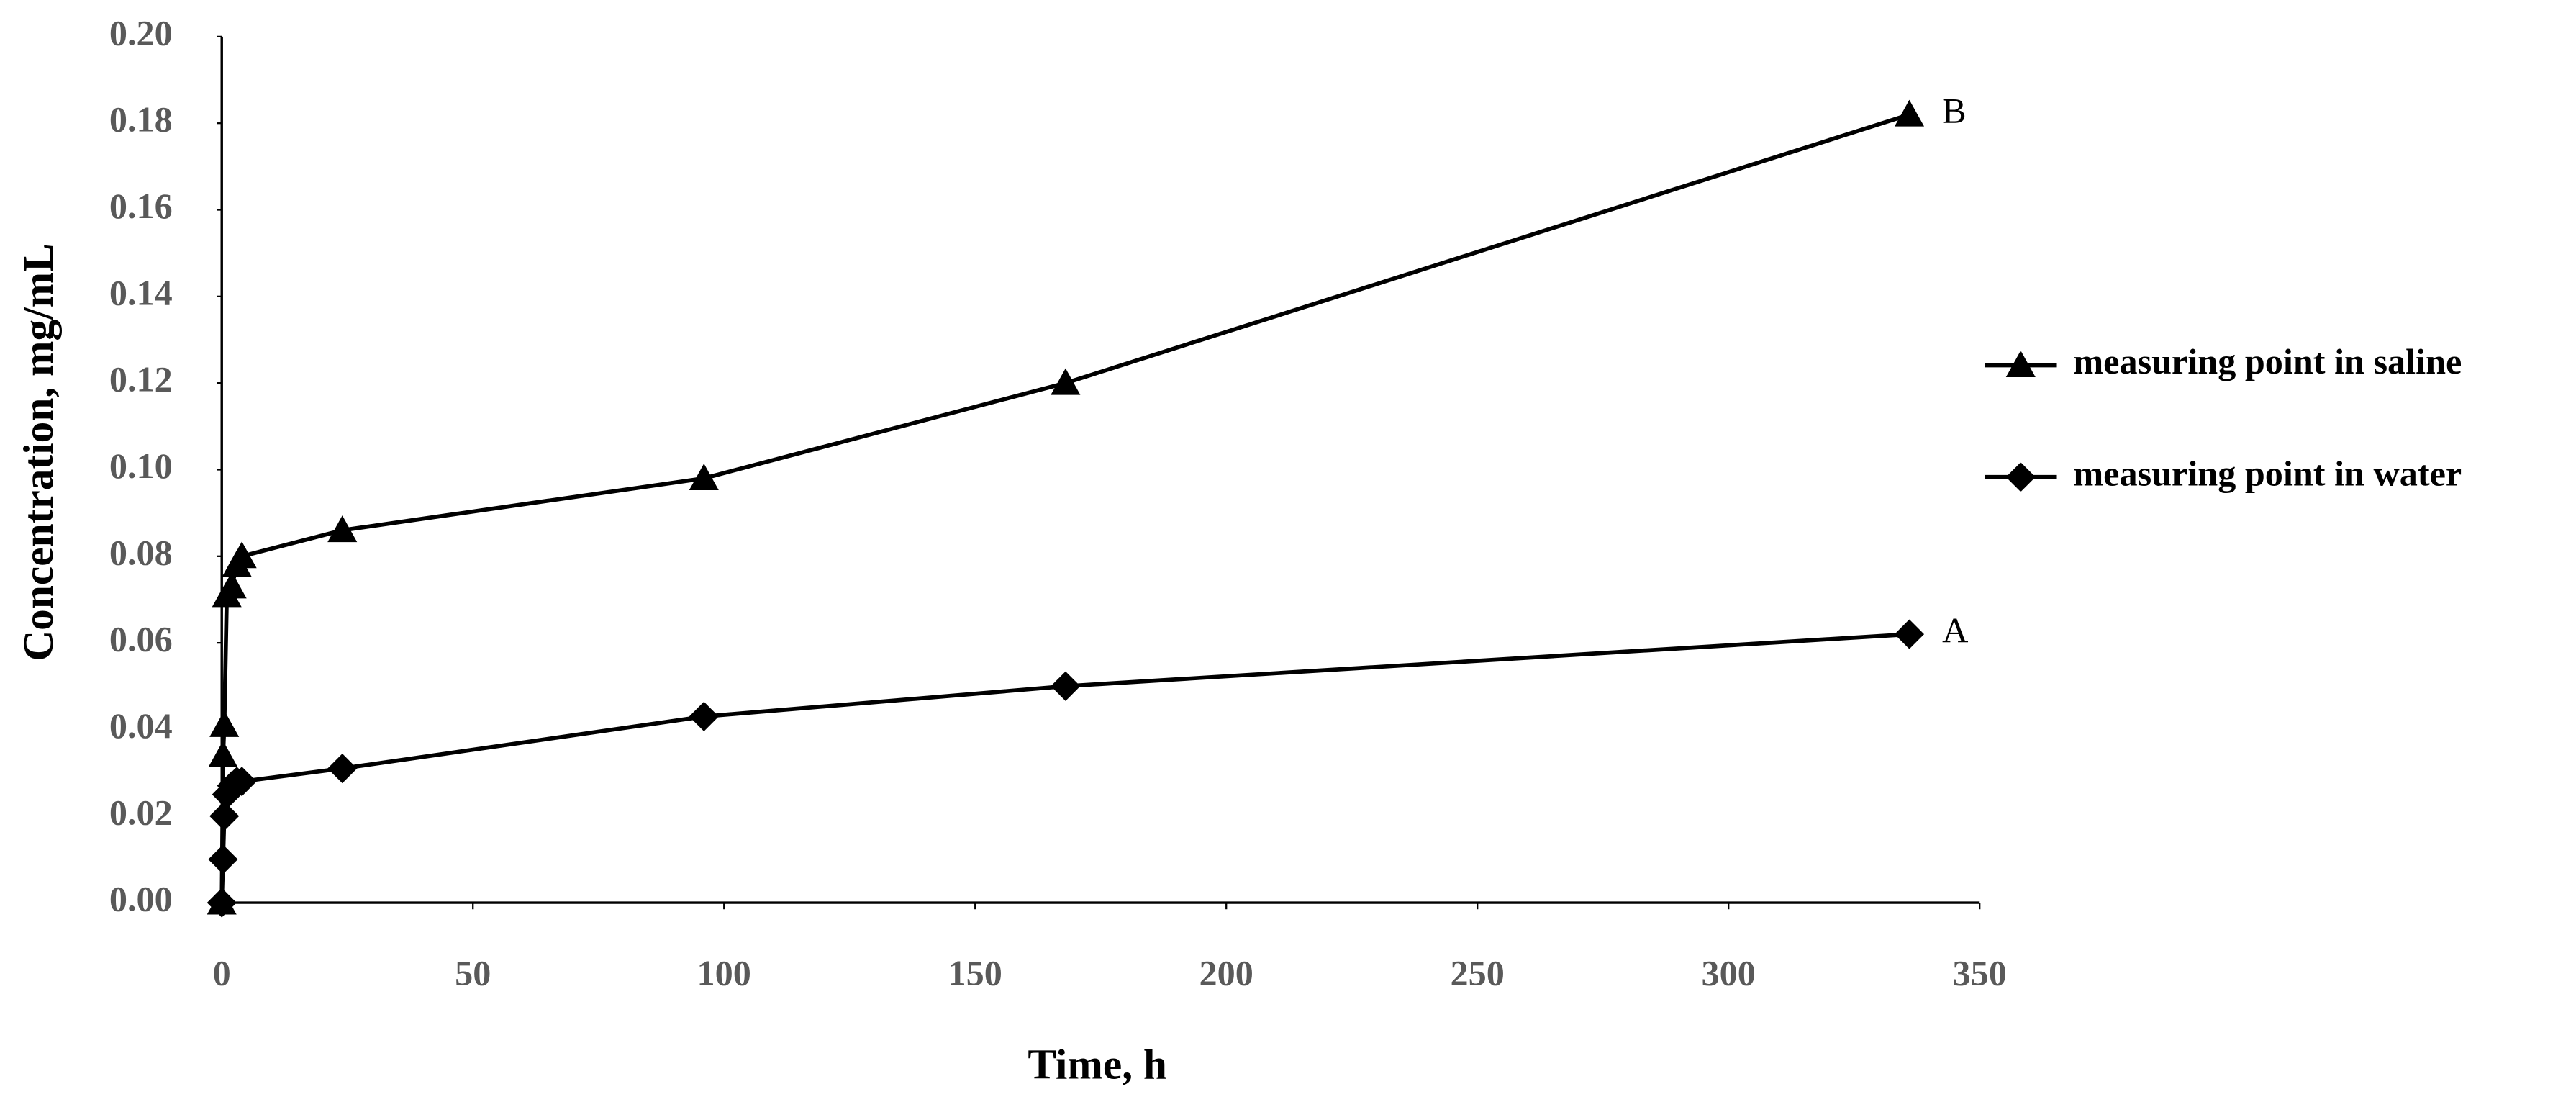  Describe the element at coordinates (975, 972) in the screenshot. I see `x-tick-label: 150` at that location.